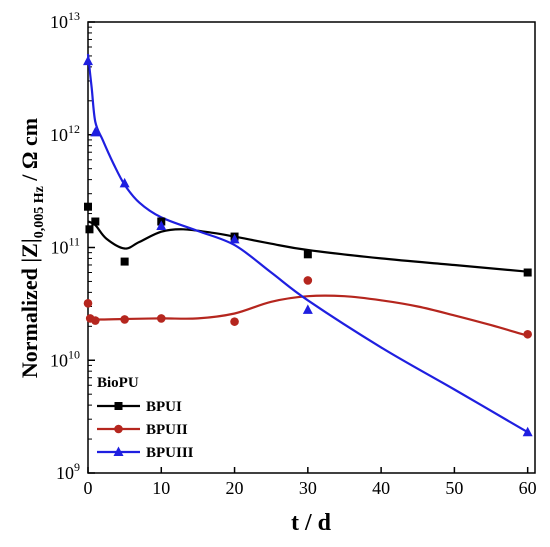 The width and height of the screenshot is (550, 547). I want to click on y-axis-title-middle: |, so click(29, 240).